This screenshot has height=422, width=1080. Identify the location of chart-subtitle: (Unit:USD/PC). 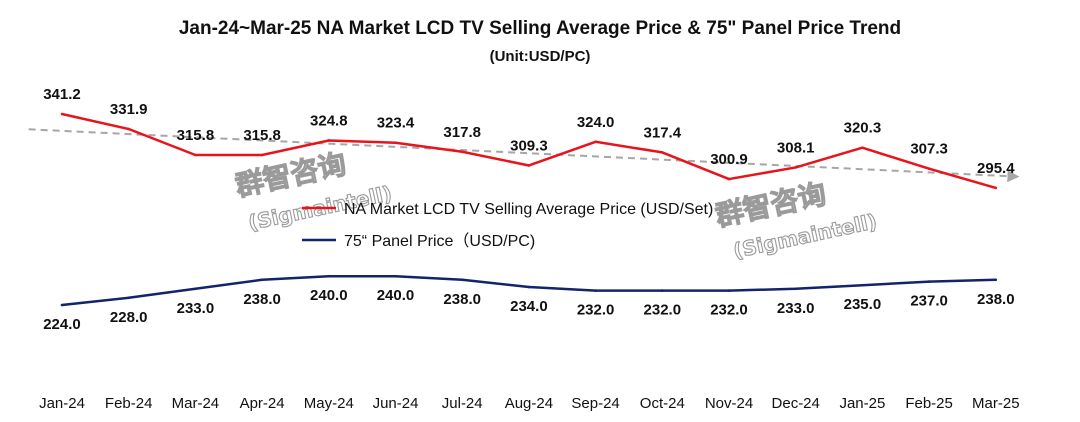
(540, 56).